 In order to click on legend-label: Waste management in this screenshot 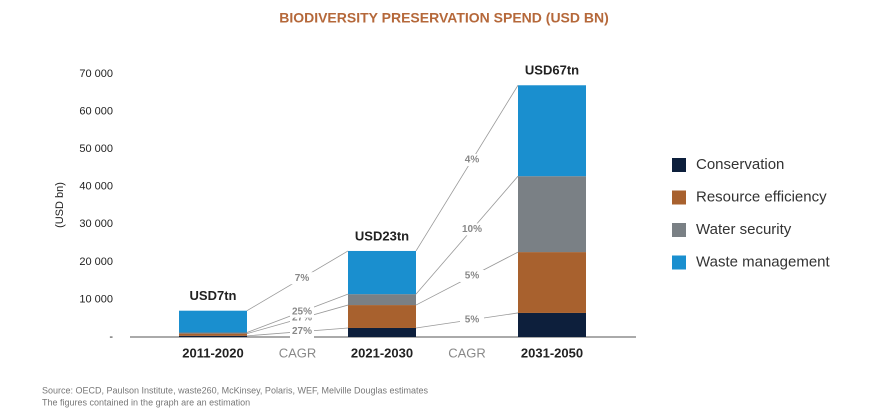, I will do `click(763, 261)`.